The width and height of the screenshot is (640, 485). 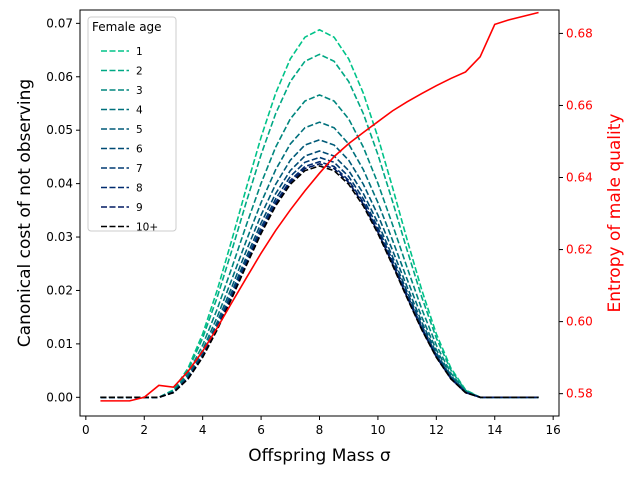 I want to click on x-tick-label: 0, so click(x=86, y=430).